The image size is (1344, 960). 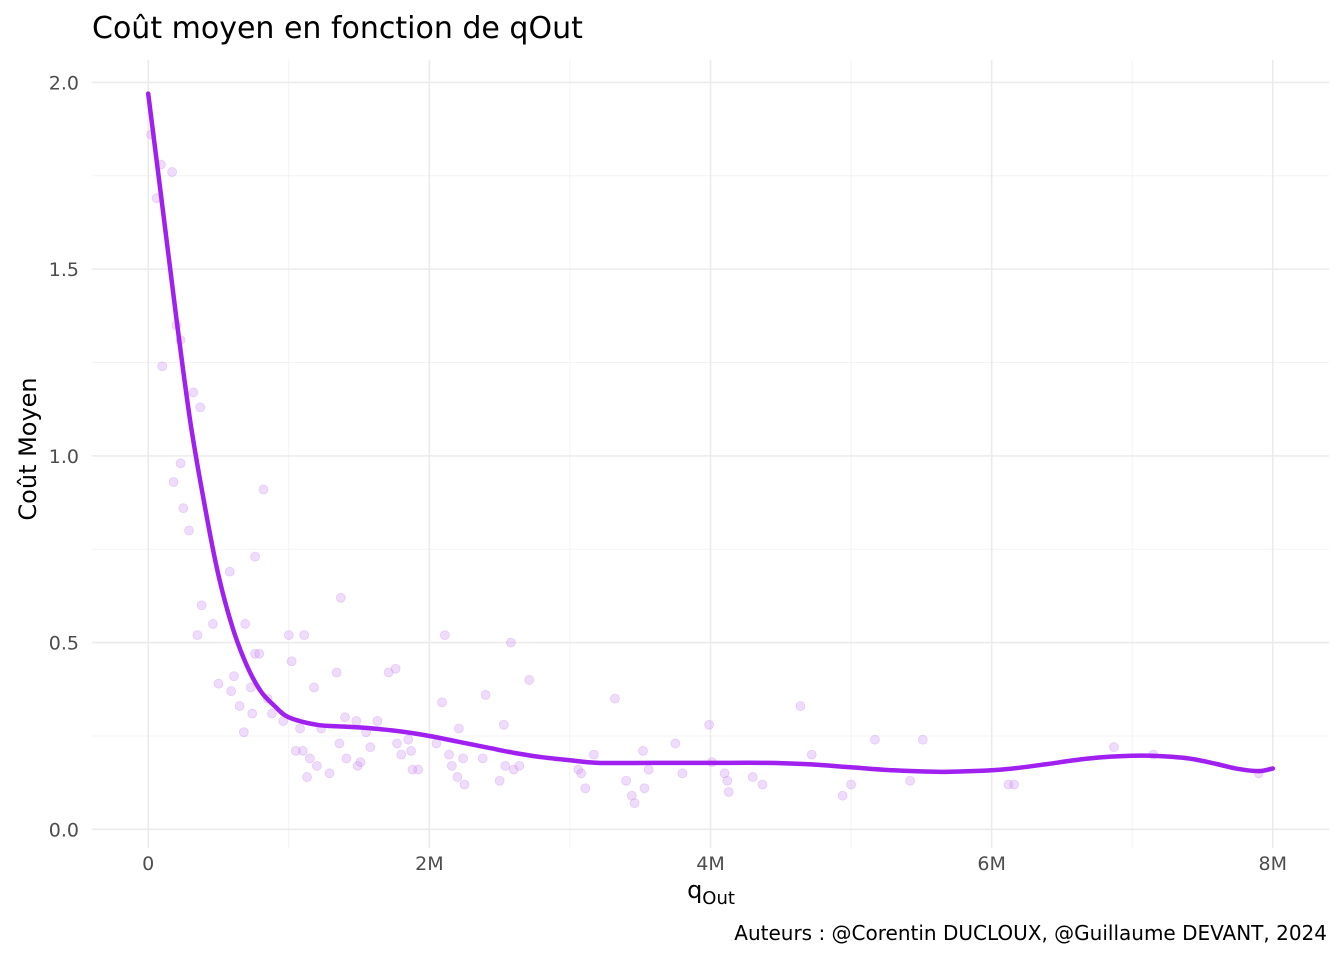 I want to click on y-axis-title: Coût Moyen, so click(x=28, y=448).